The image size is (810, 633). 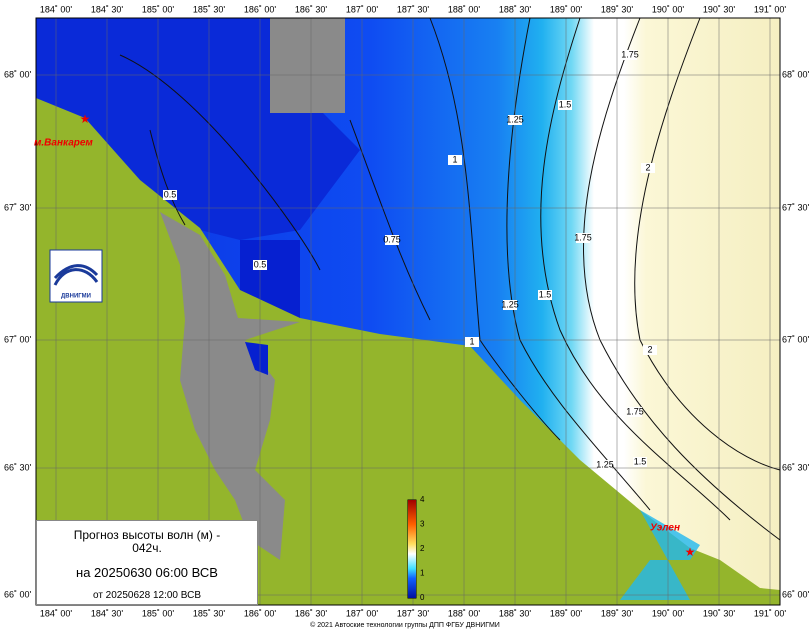 What do you see at coordinates (422, 597) in the screenshot?
I see `colorbar-label: 0` at bounding box center [422, 597].